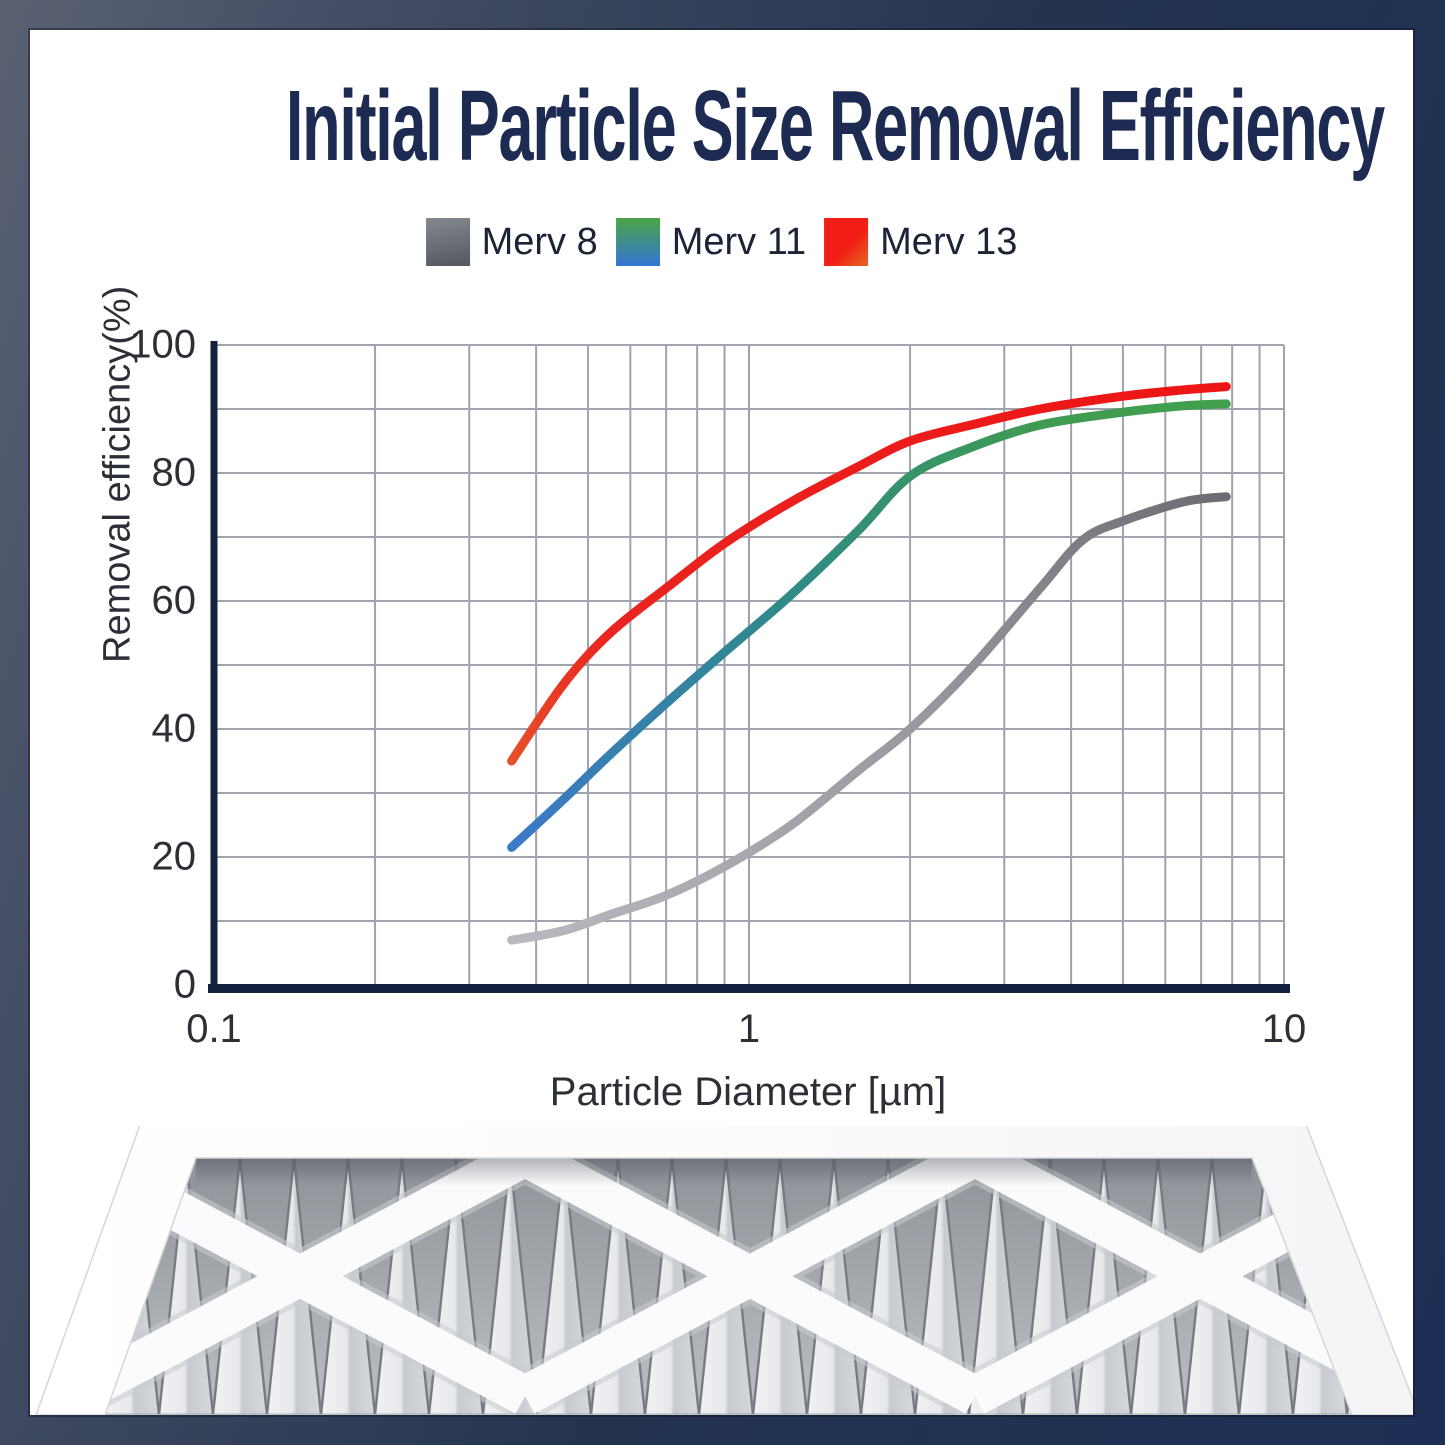  What do you see at coordinates (949, 242) in the screenshot?
I see `legend-label: Merv 13` at bounding box center [949, 242].